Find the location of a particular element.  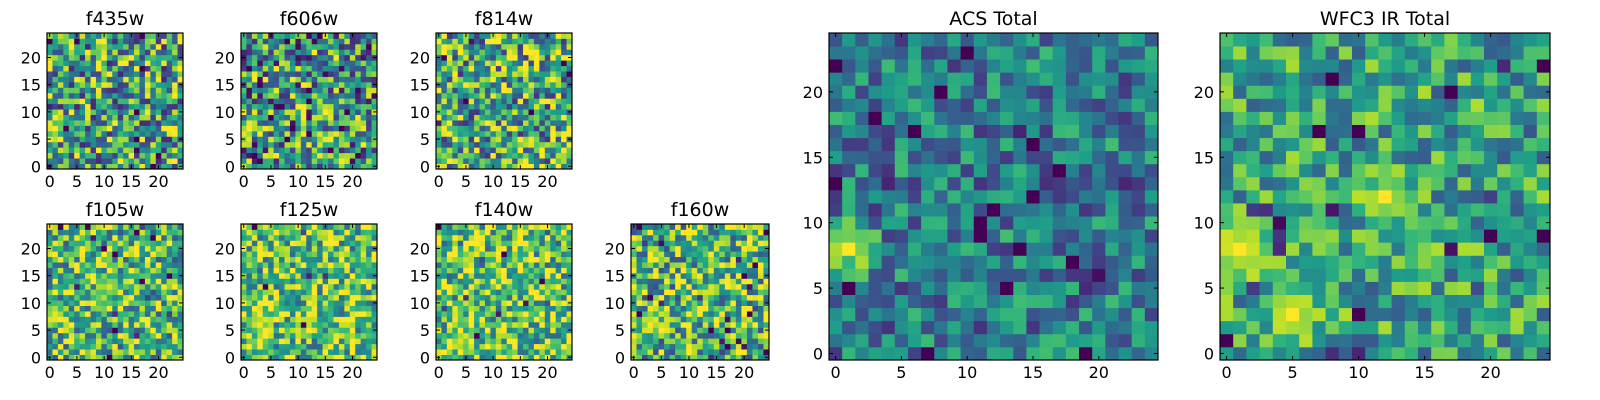

y-tick-label: 5 is located at coordinates (230, 139).